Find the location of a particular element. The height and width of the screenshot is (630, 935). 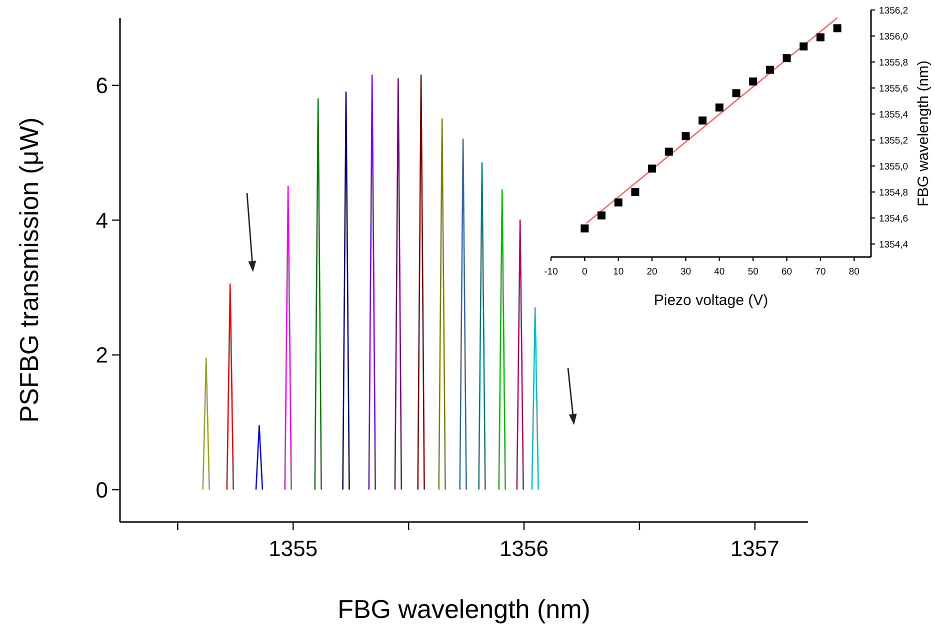

y-tick-label: 1355,2 is located at coordinates (893, 140).